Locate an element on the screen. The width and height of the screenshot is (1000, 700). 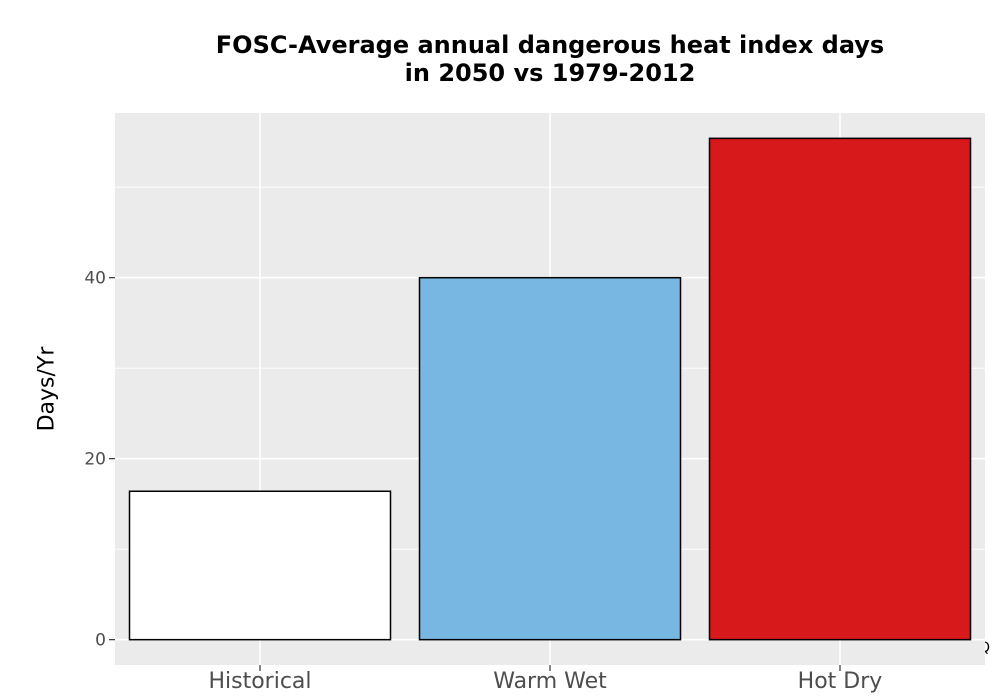
y-tick-label: 0 is located at coordinates (100, 641).